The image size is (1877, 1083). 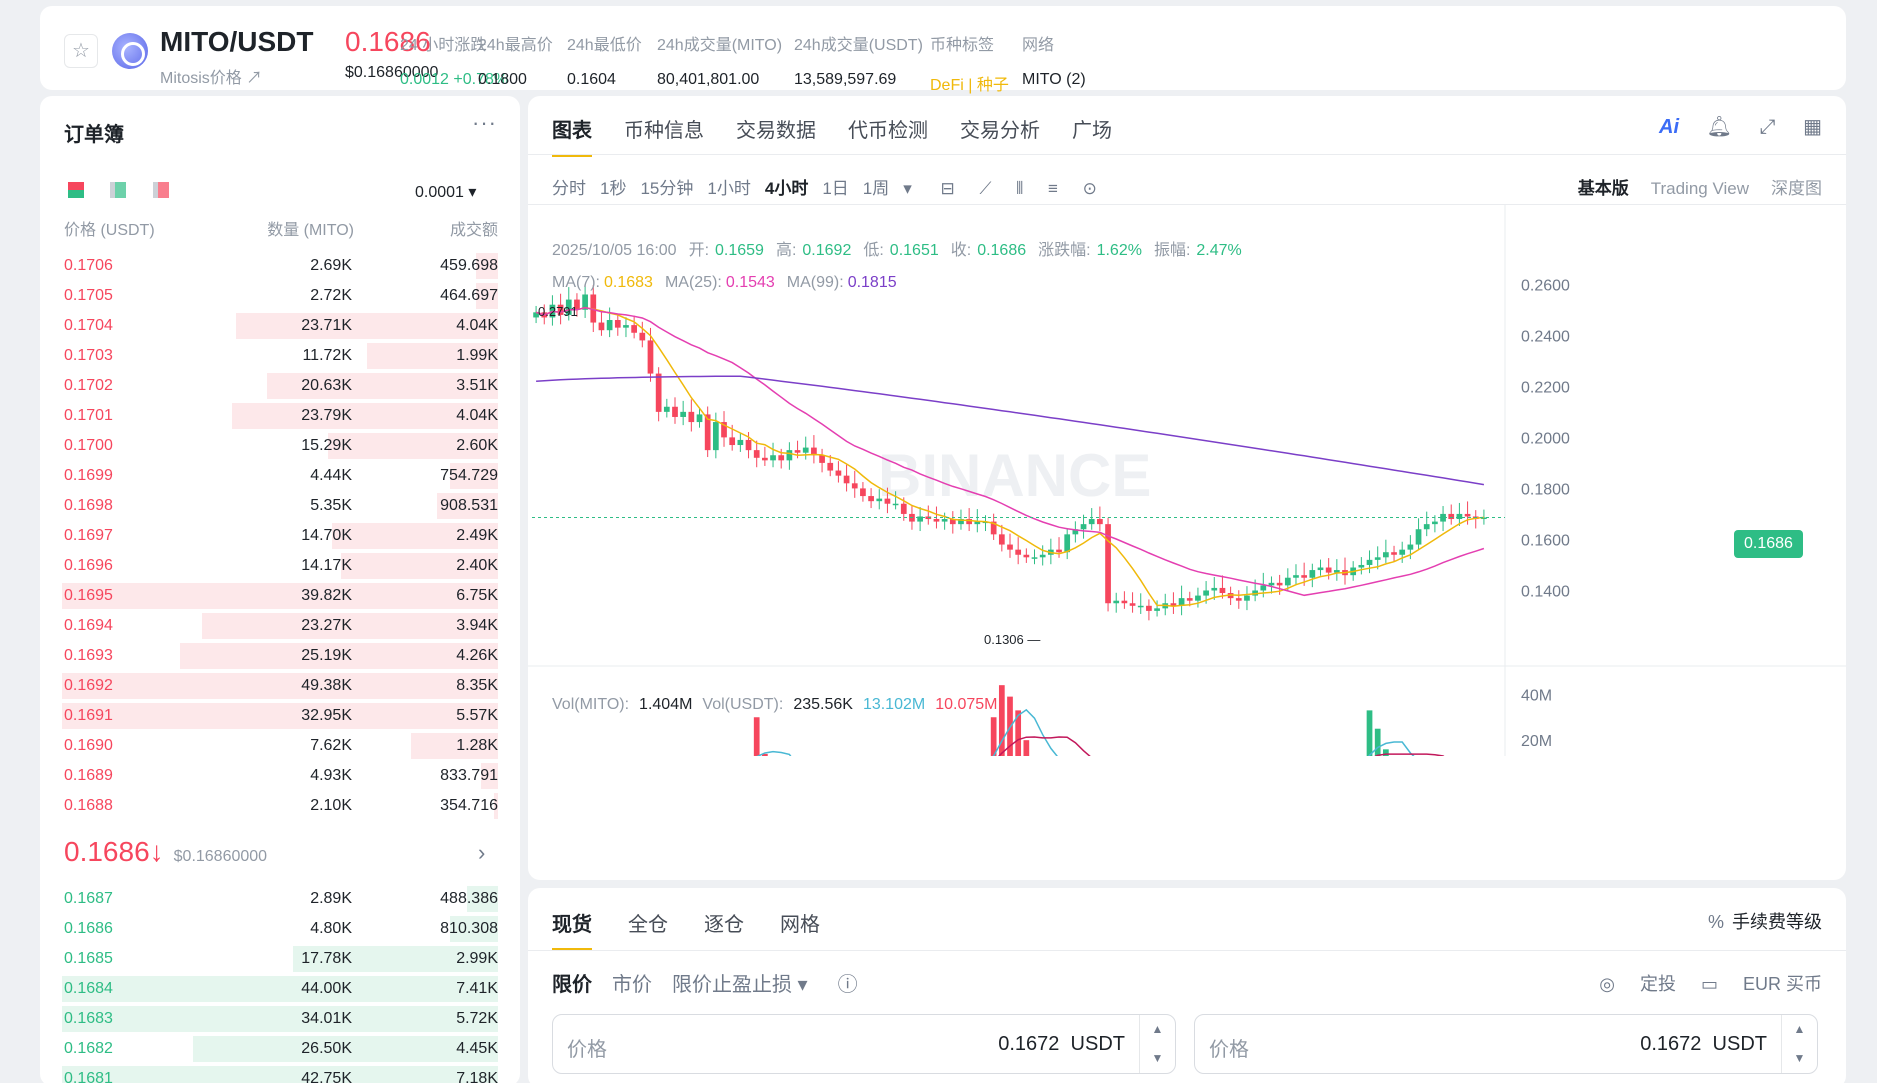 What do you see at coordinates (1669, 127) in the screenshot?
I see `ai-icon: Ai` at bounding box center [1669, 127].